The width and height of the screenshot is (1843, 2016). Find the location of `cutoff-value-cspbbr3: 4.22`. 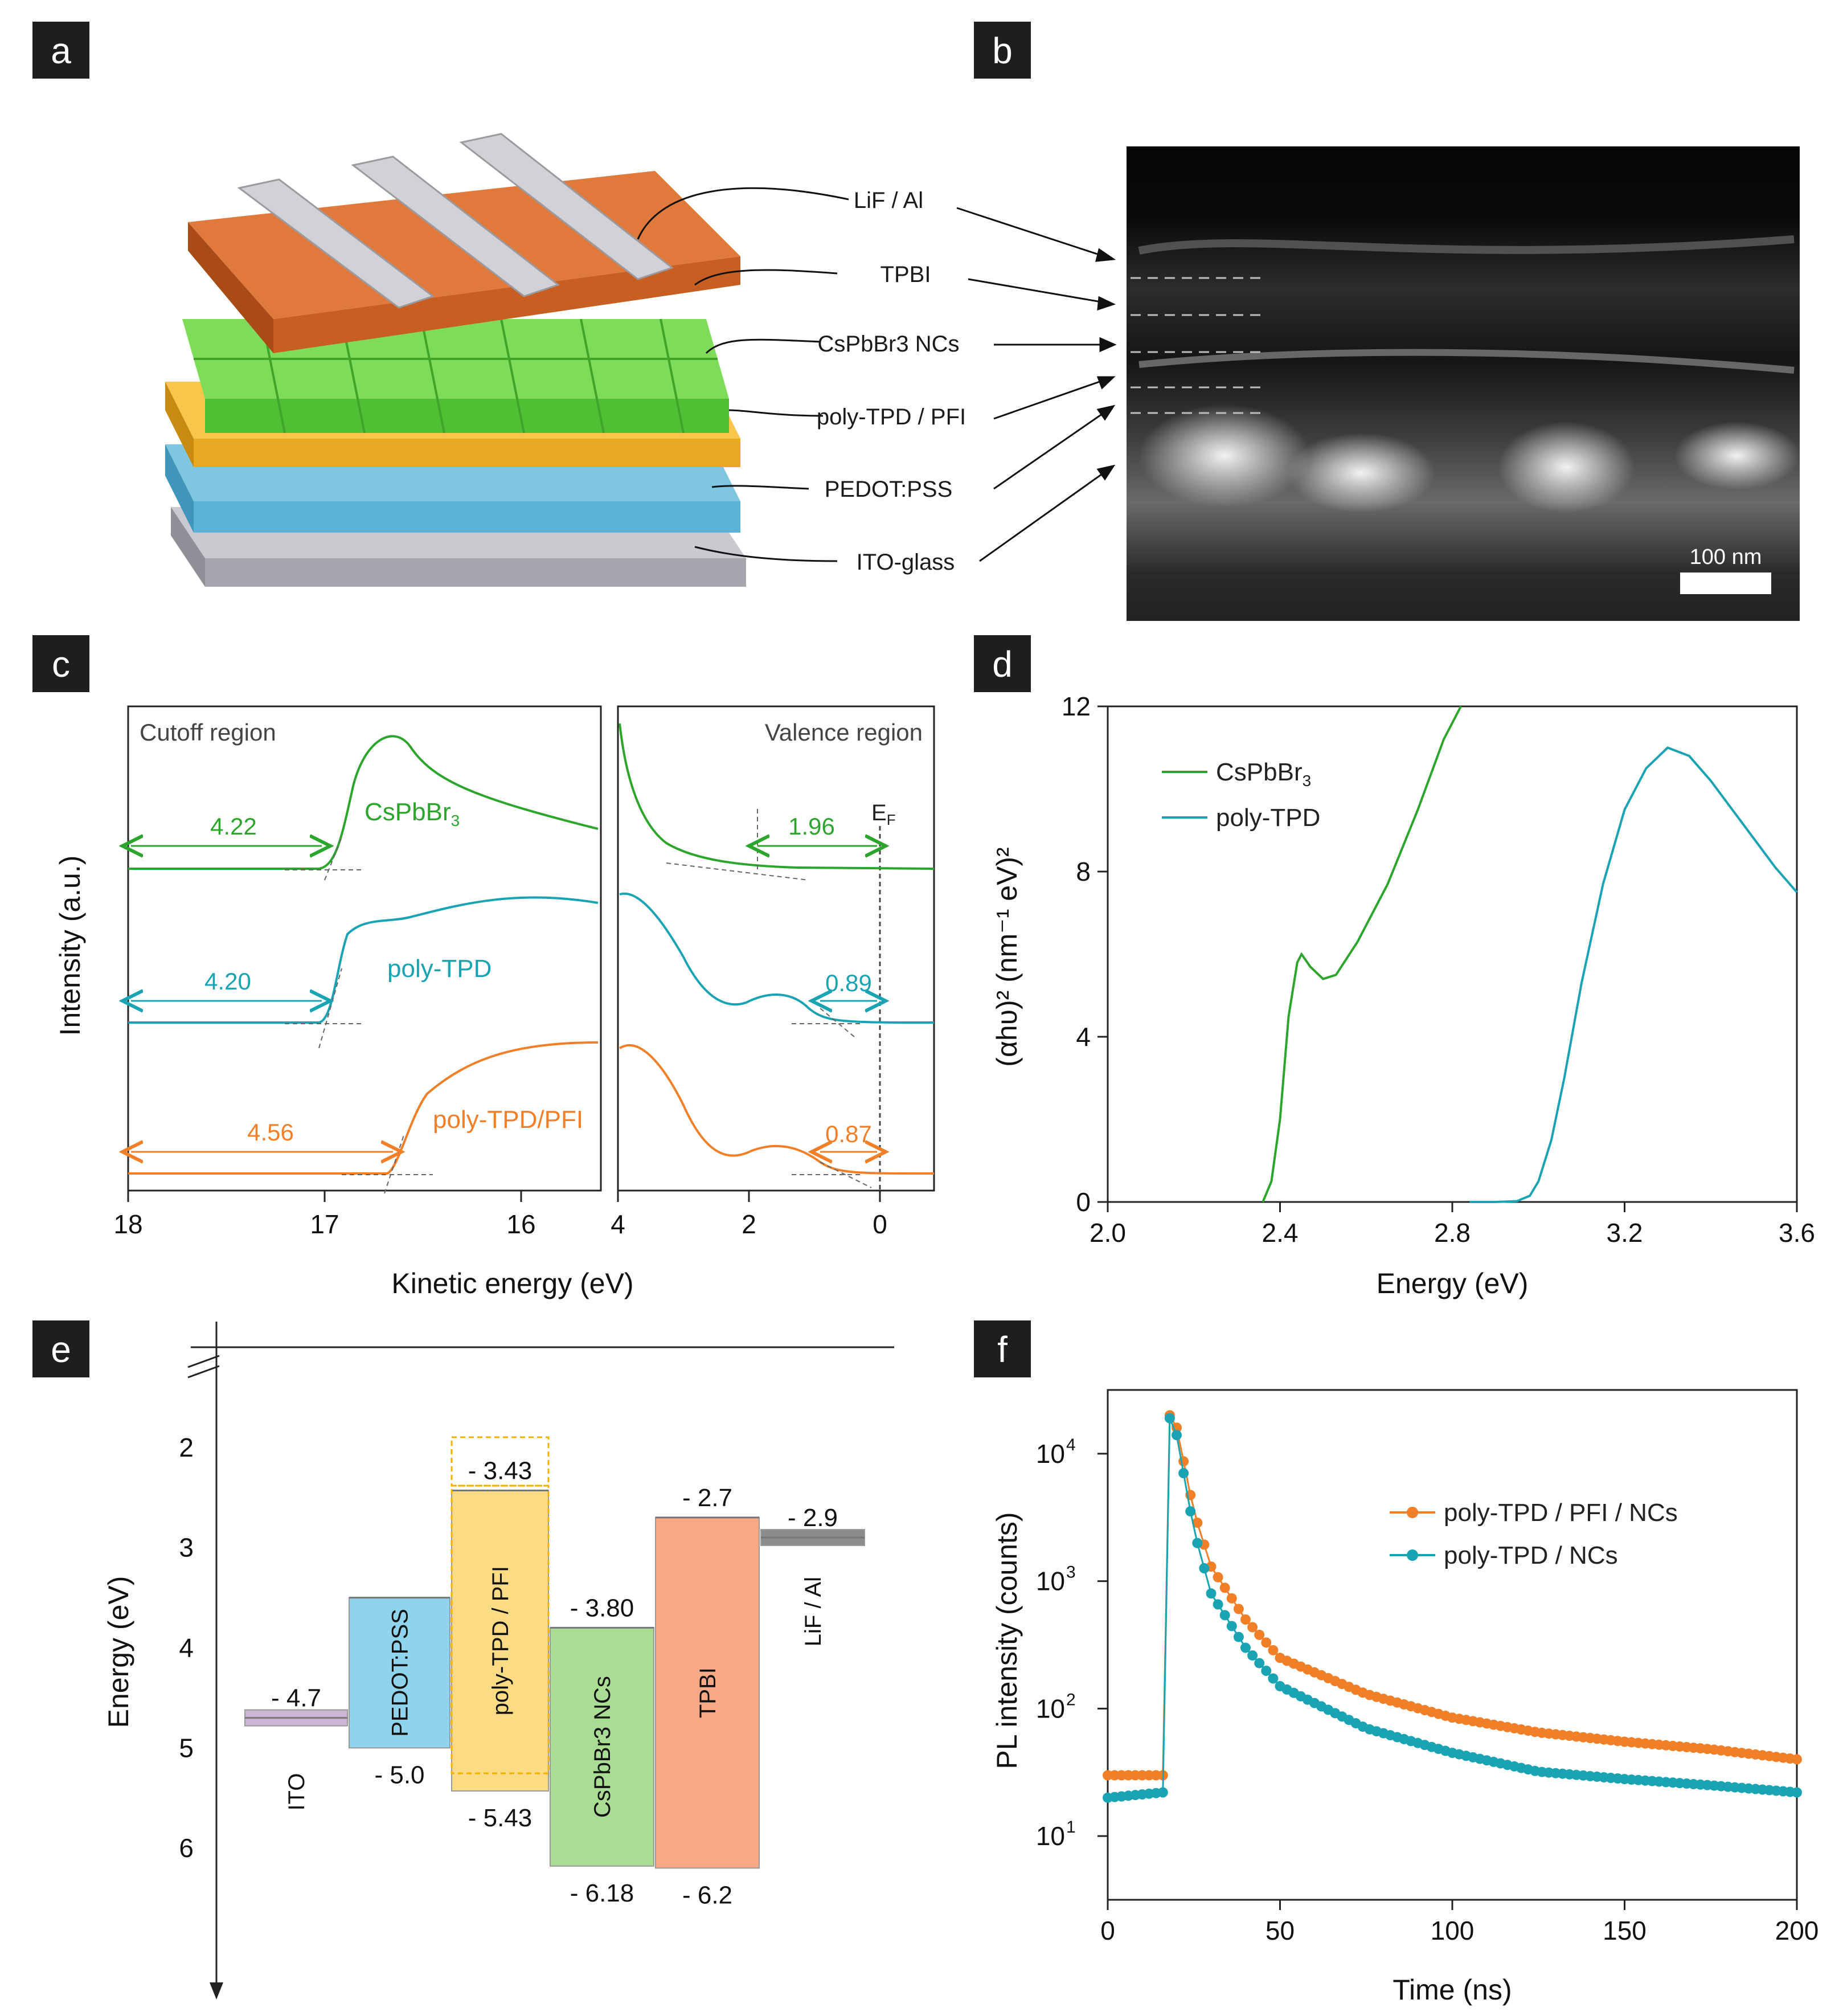

cutoff-value-cspbbr3: 4.22 is located at coordinates (233, 827).